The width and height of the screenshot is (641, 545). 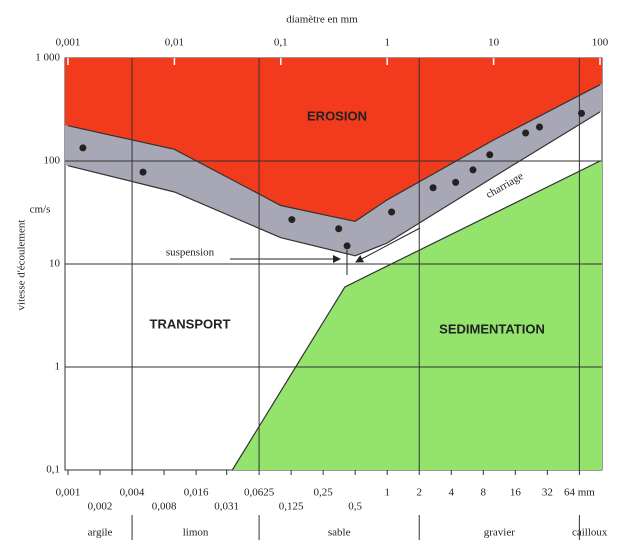 I want to click on y-unit: cm/s, so click(x=40, y=210).